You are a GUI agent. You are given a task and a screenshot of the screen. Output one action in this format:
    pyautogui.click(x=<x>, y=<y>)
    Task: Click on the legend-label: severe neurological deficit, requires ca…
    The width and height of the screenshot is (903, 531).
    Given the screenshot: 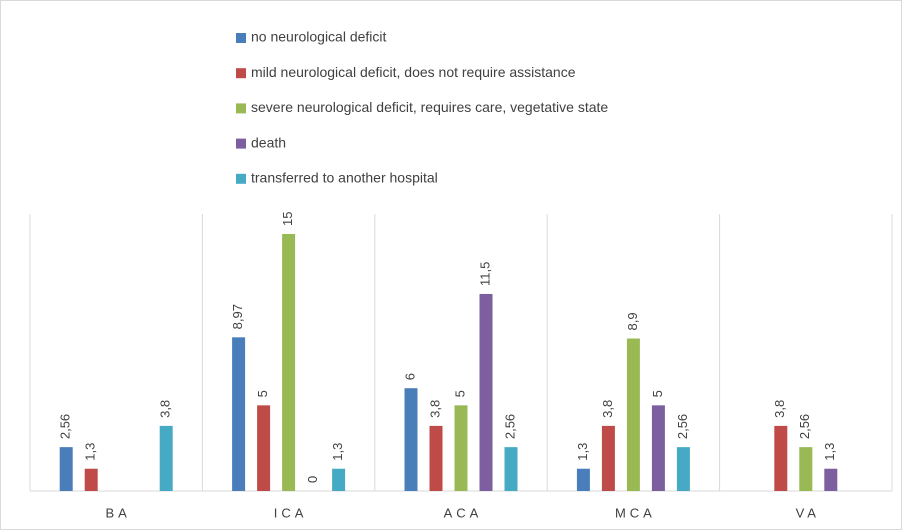 What is the action you would take?
    pyautogui.click(x=429, y=107)
    